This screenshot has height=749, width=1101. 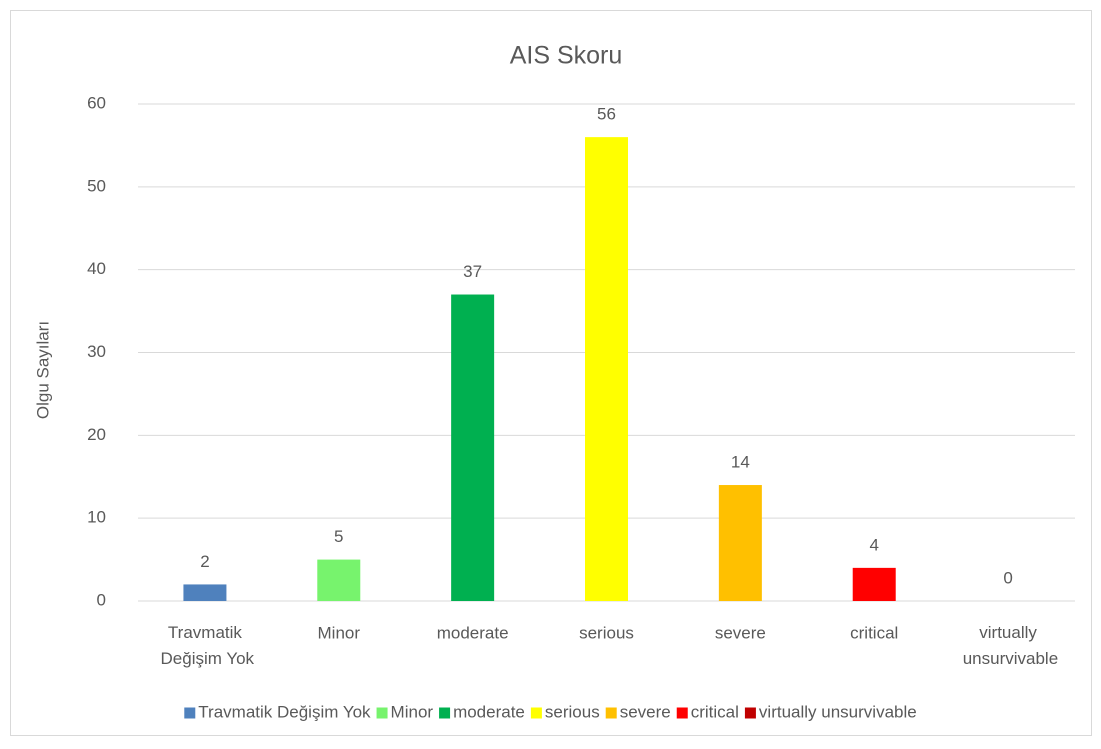 What do you see at coordinates (874, 632) in the screenshot?
I see `x-tick-label: critical` at bounding box center [874, 632].